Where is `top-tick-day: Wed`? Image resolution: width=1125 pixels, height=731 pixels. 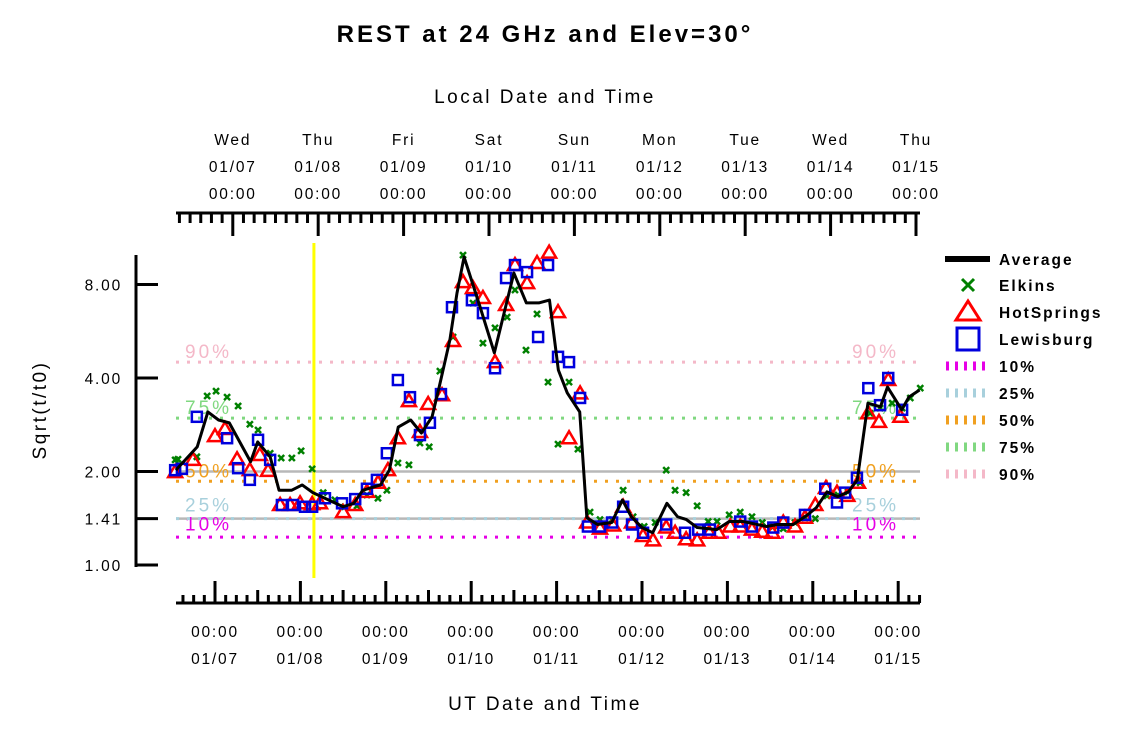
top-tick-day: Wed is located at coordinates (232, 140).